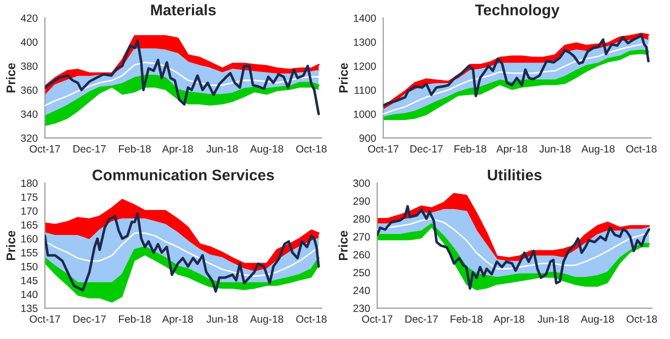  I want to click on y-tick-label: 320, so click(29, 138).